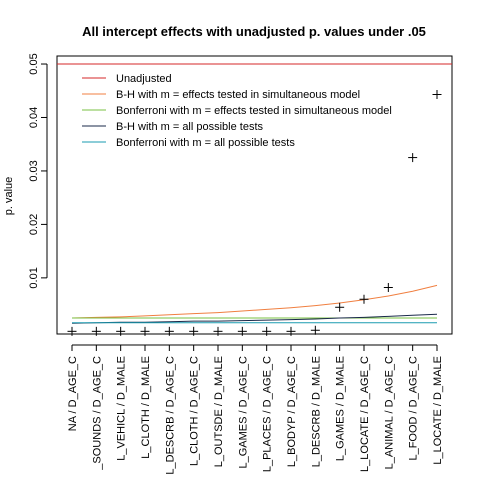 The width and height of the screenshot is (480, 480). Describe the element at coordinates (170, 415) in the screenshot. I see `x-tick-label: L_DESCRB / D_AGE_C` at that location.